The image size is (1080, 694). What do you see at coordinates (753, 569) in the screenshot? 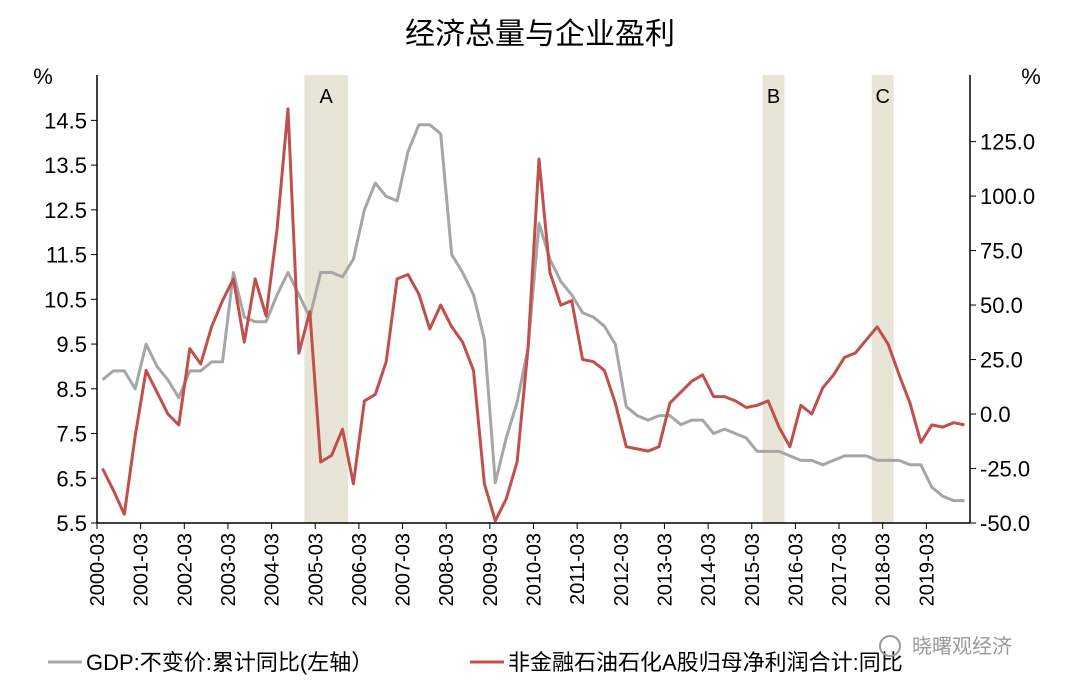
I see `x-tick-label: 2015-03` at bounding box center [753, 569].